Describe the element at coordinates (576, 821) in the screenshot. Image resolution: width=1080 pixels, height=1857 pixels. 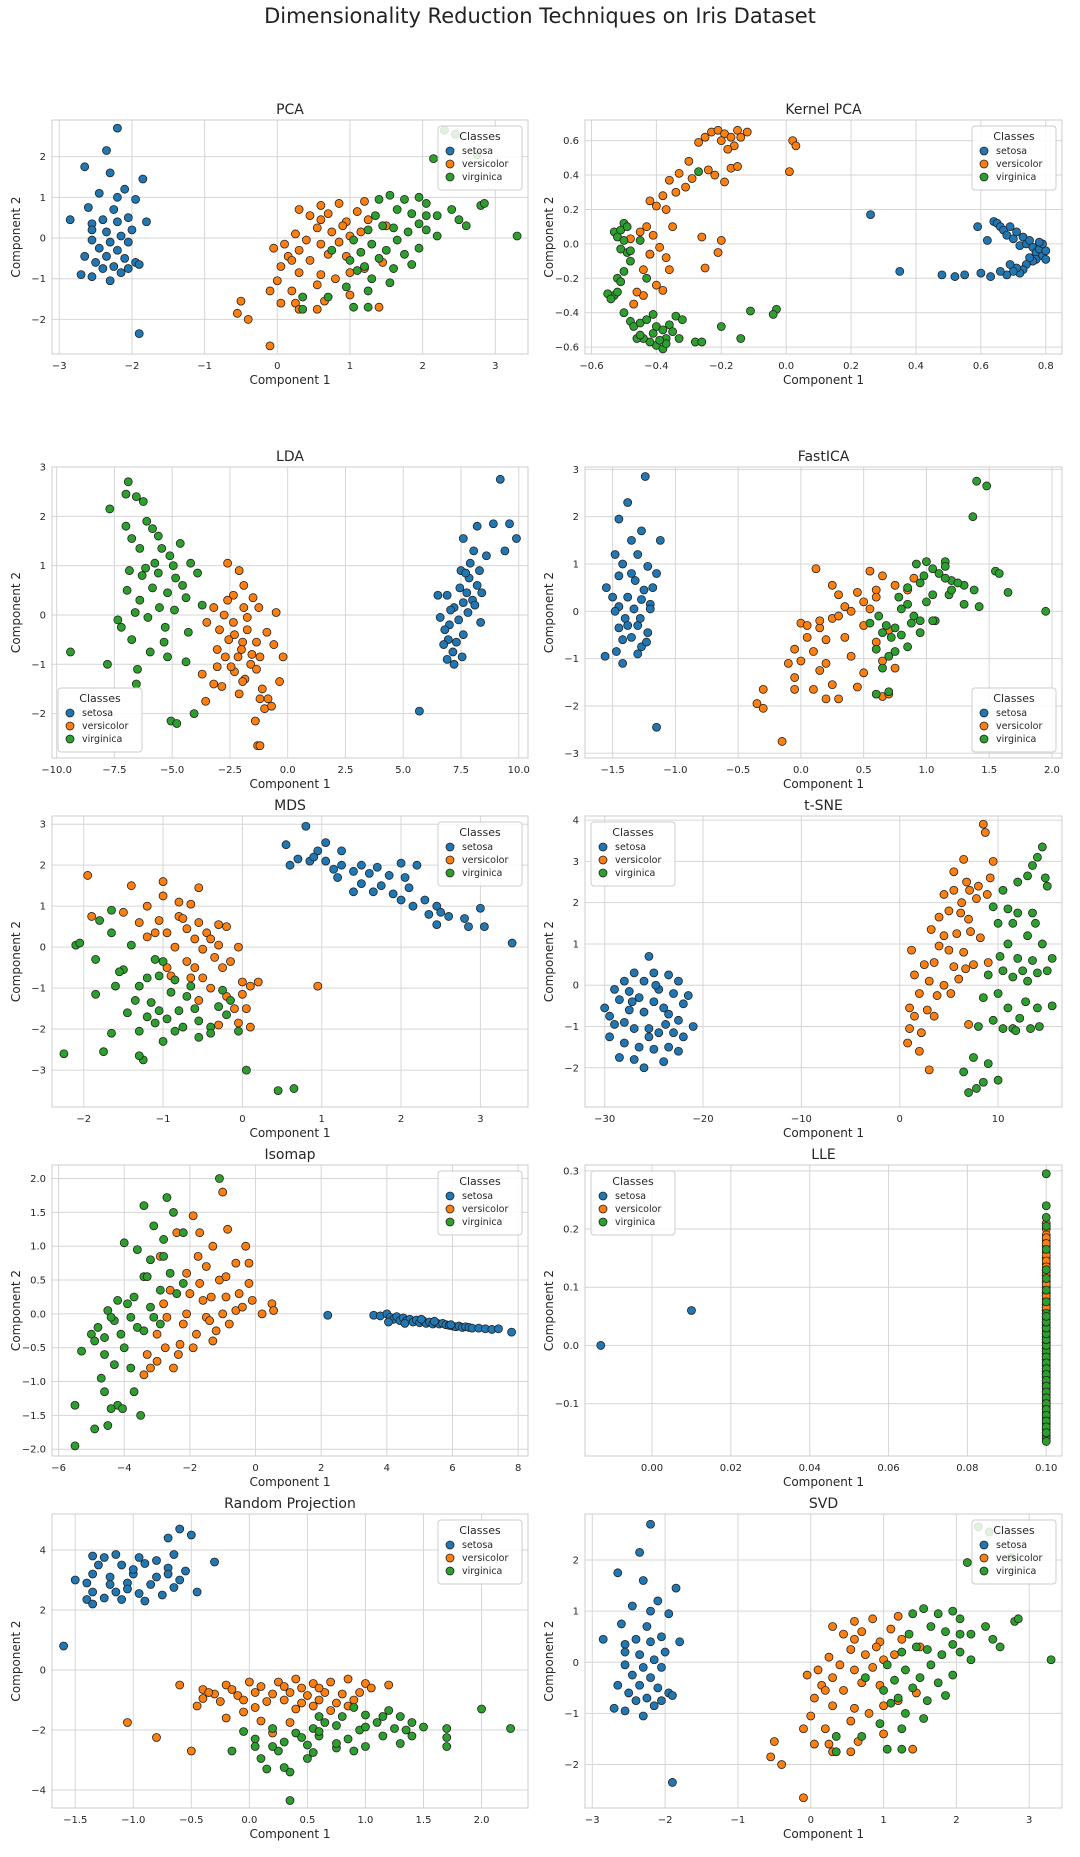
I see `y-tick-label: 4` at that location.